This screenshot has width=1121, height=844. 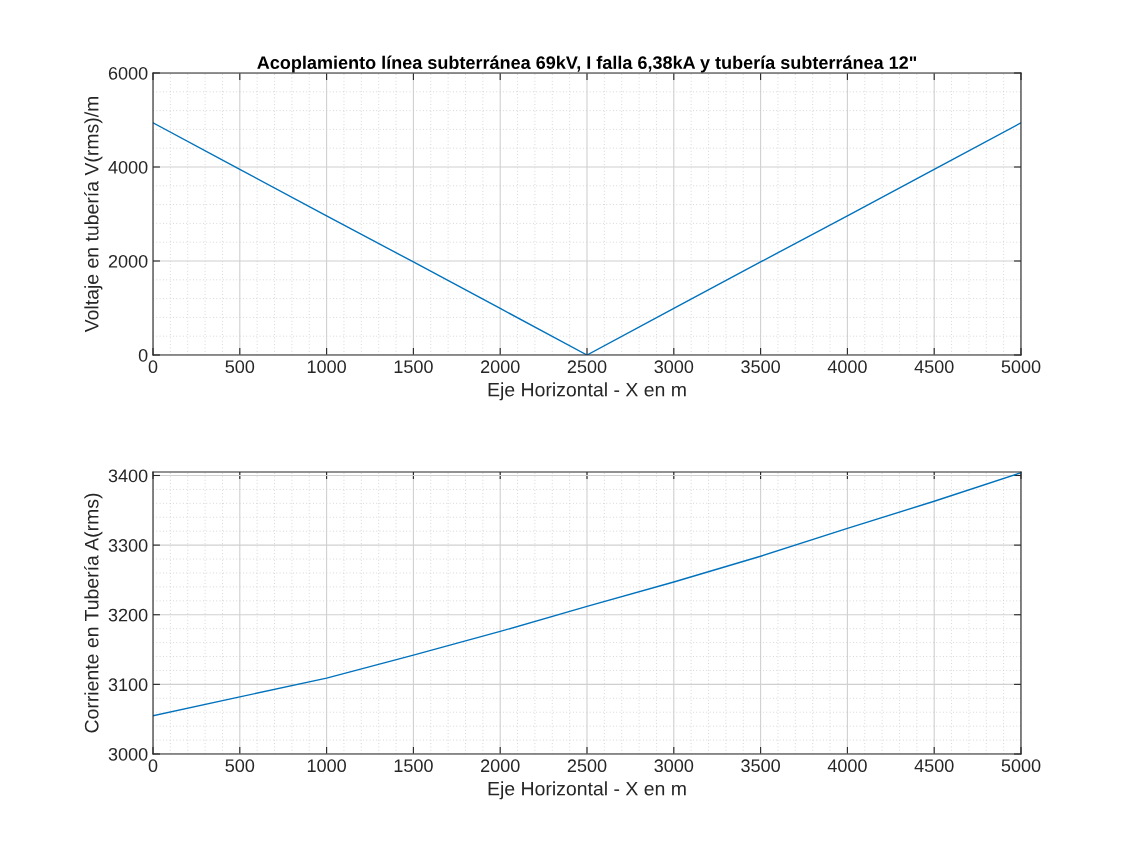 What do you see at coordinates (128, 615) in the screenshot?
I see `y-tick-label: 3200` at bounding box center [128, 615].